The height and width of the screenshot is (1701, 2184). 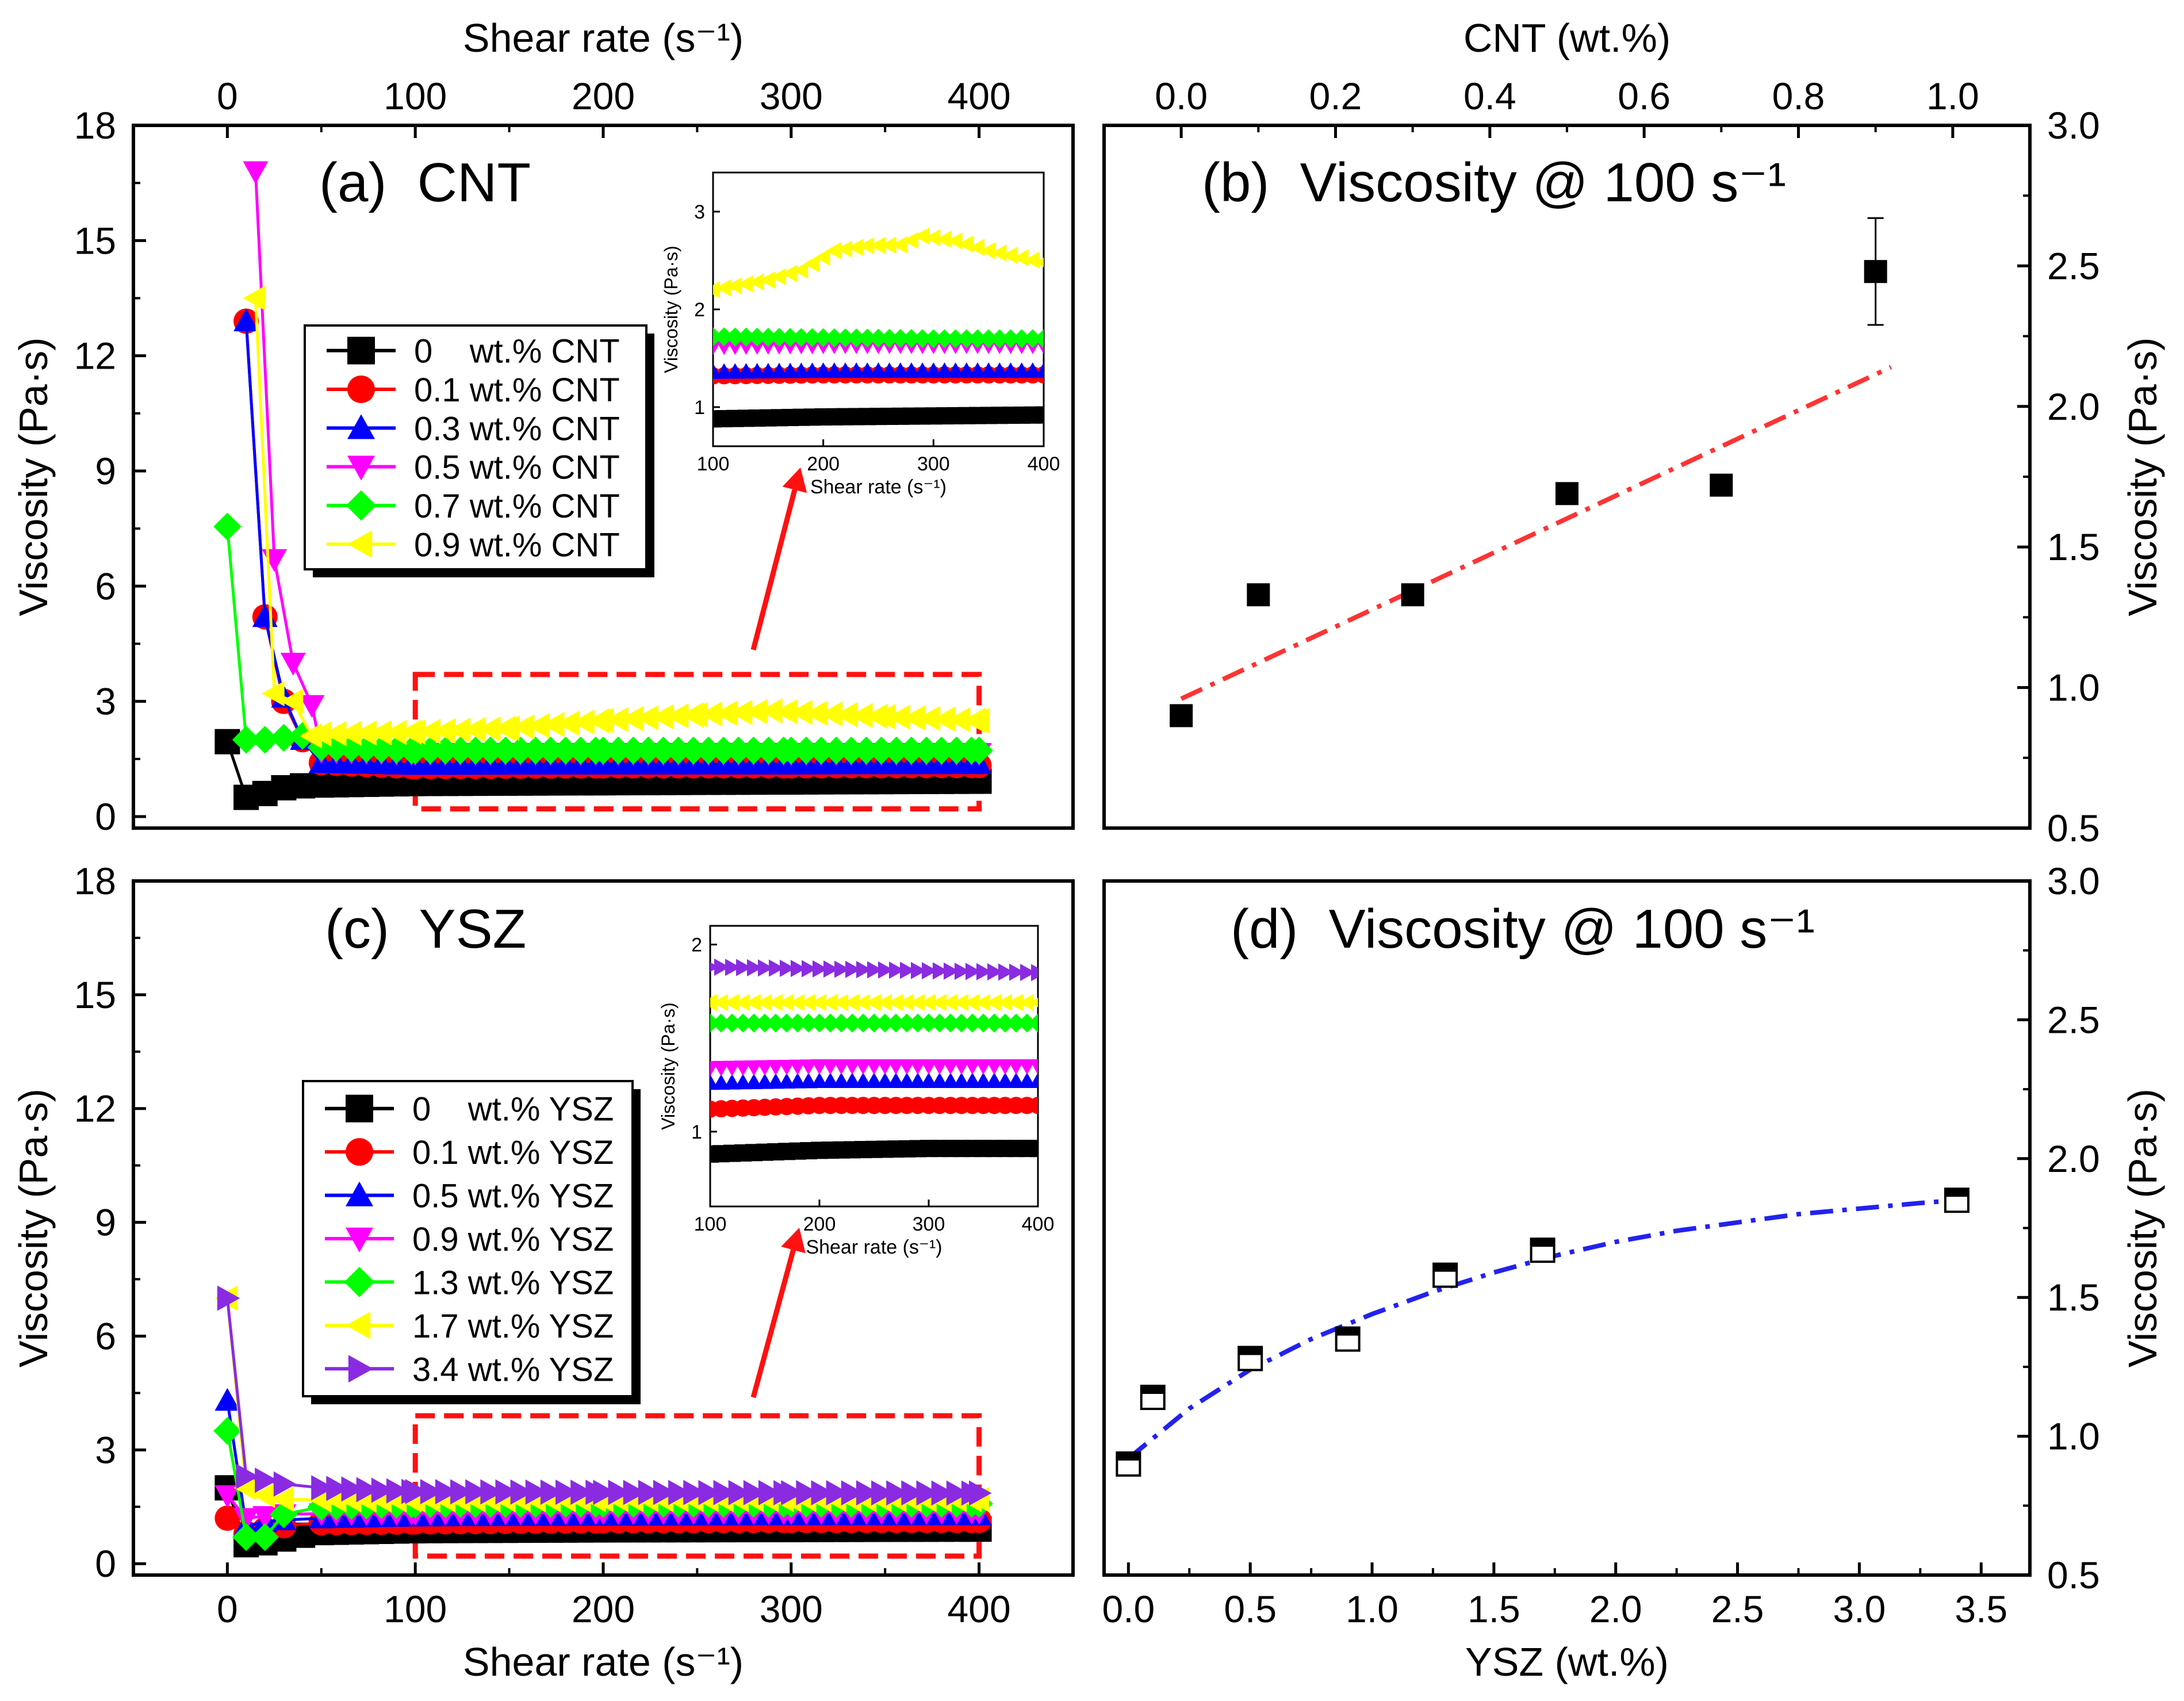 I want to click on legend-box, so click(x=475, y=447).